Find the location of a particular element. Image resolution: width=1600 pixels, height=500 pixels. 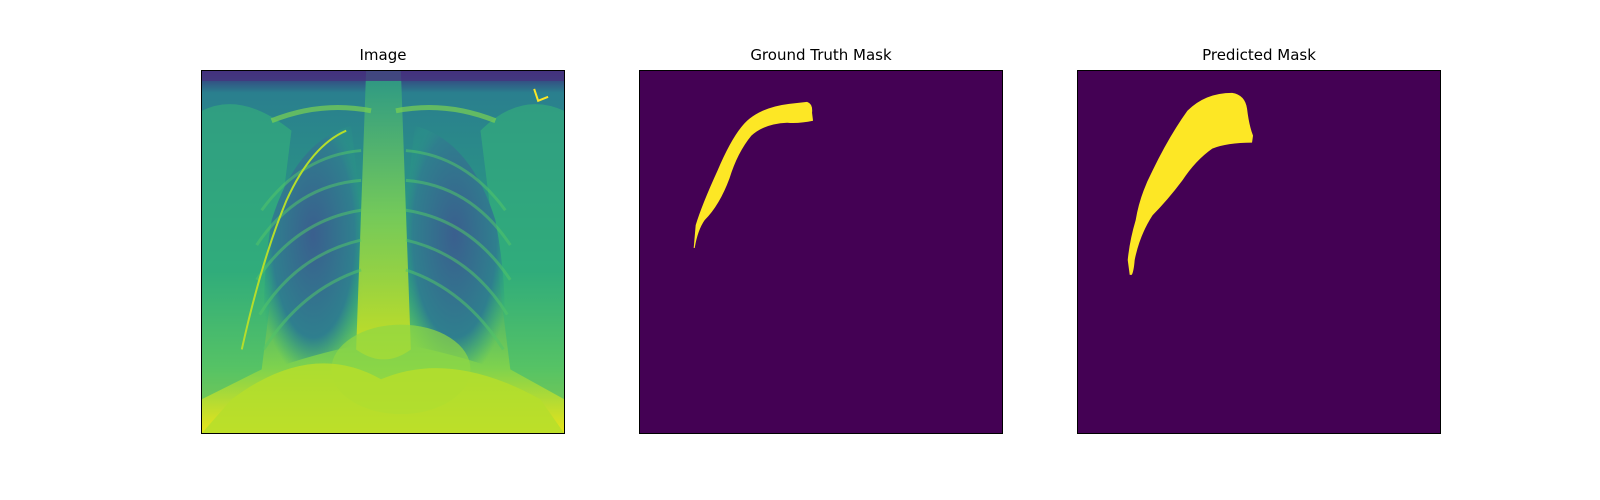

panel-title-ground-truth: Ground Truth Mask is located at coordinates (821, 55).